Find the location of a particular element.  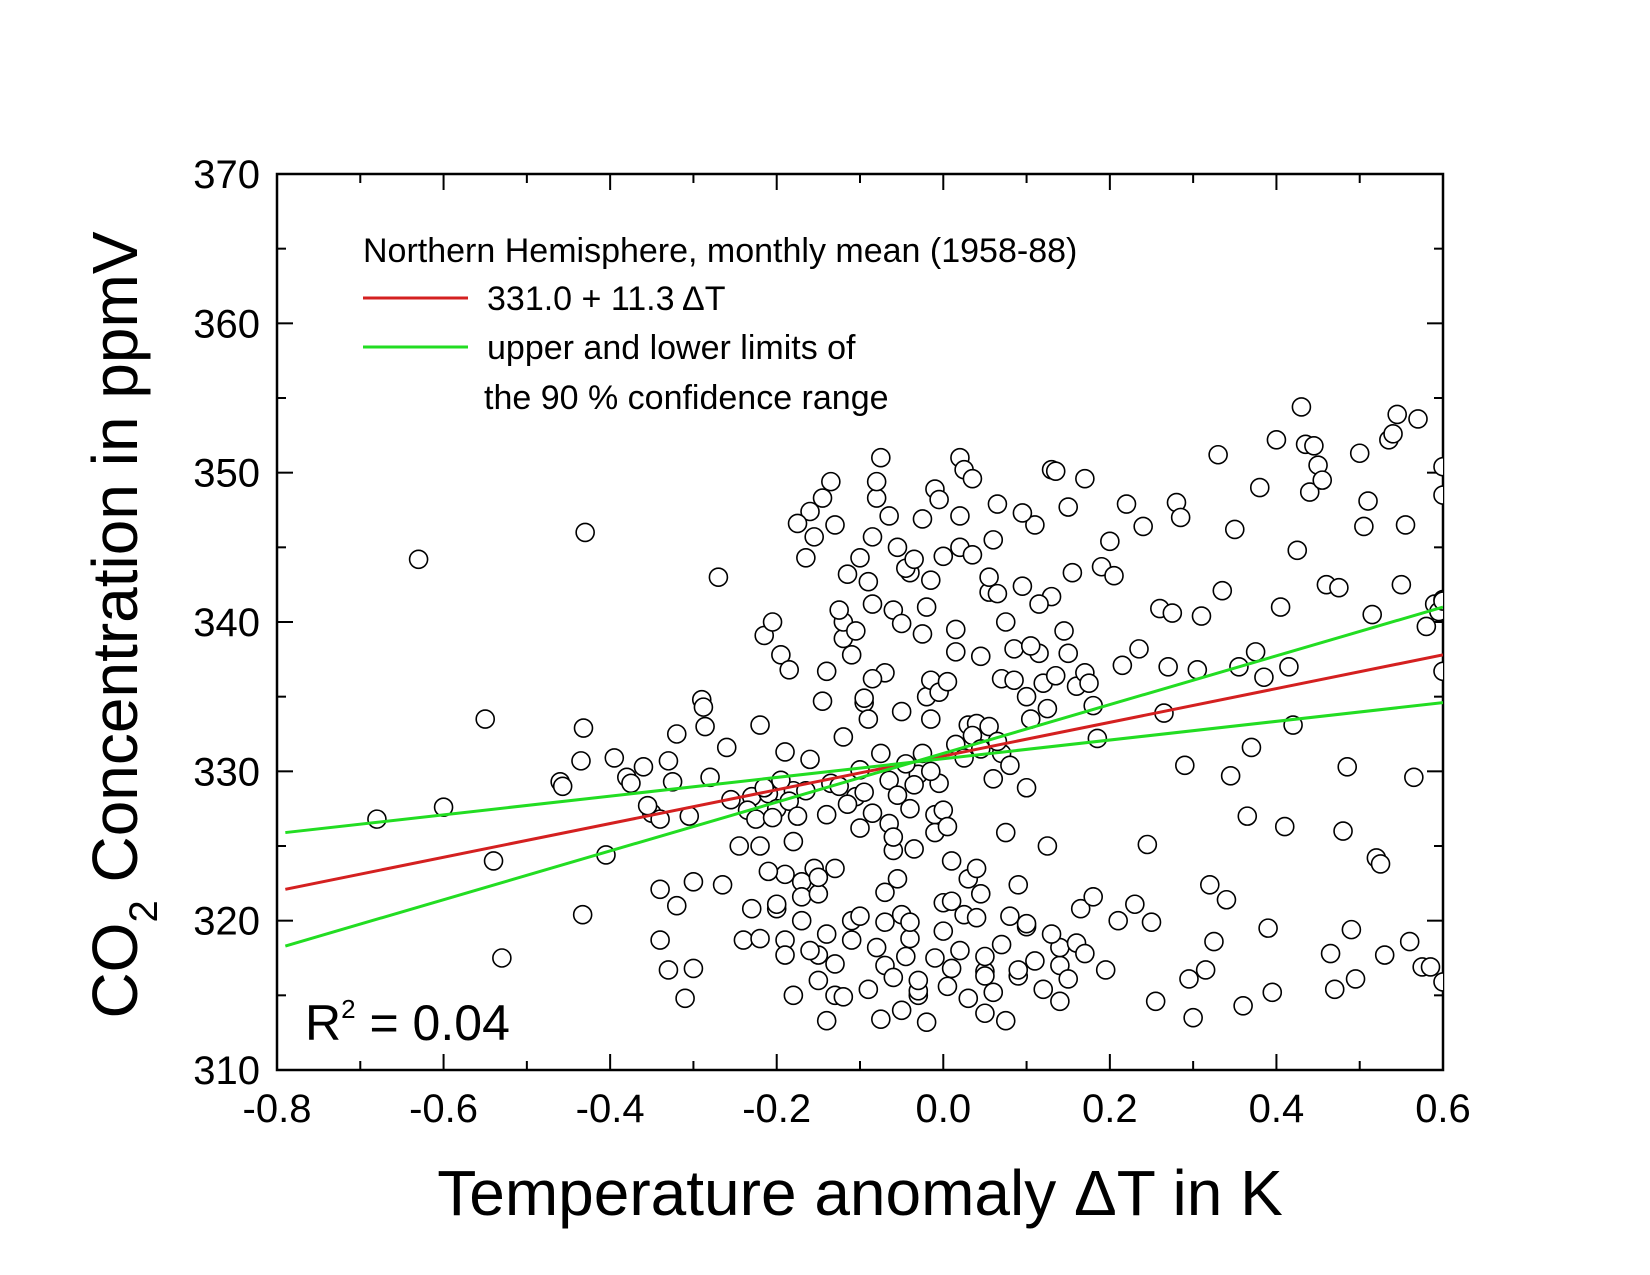

y-tick-label: 330 is located at coordinates (226, 772).